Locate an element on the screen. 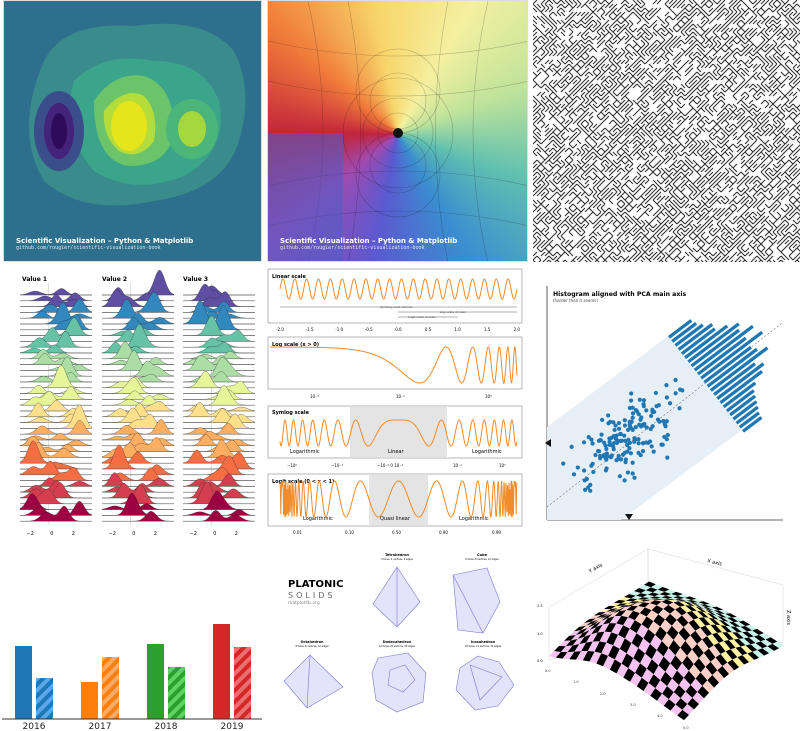 The height and width of the screenshot is (731, 800). symlog-region-left: Logarithmic is located at coordinates (305, 452).